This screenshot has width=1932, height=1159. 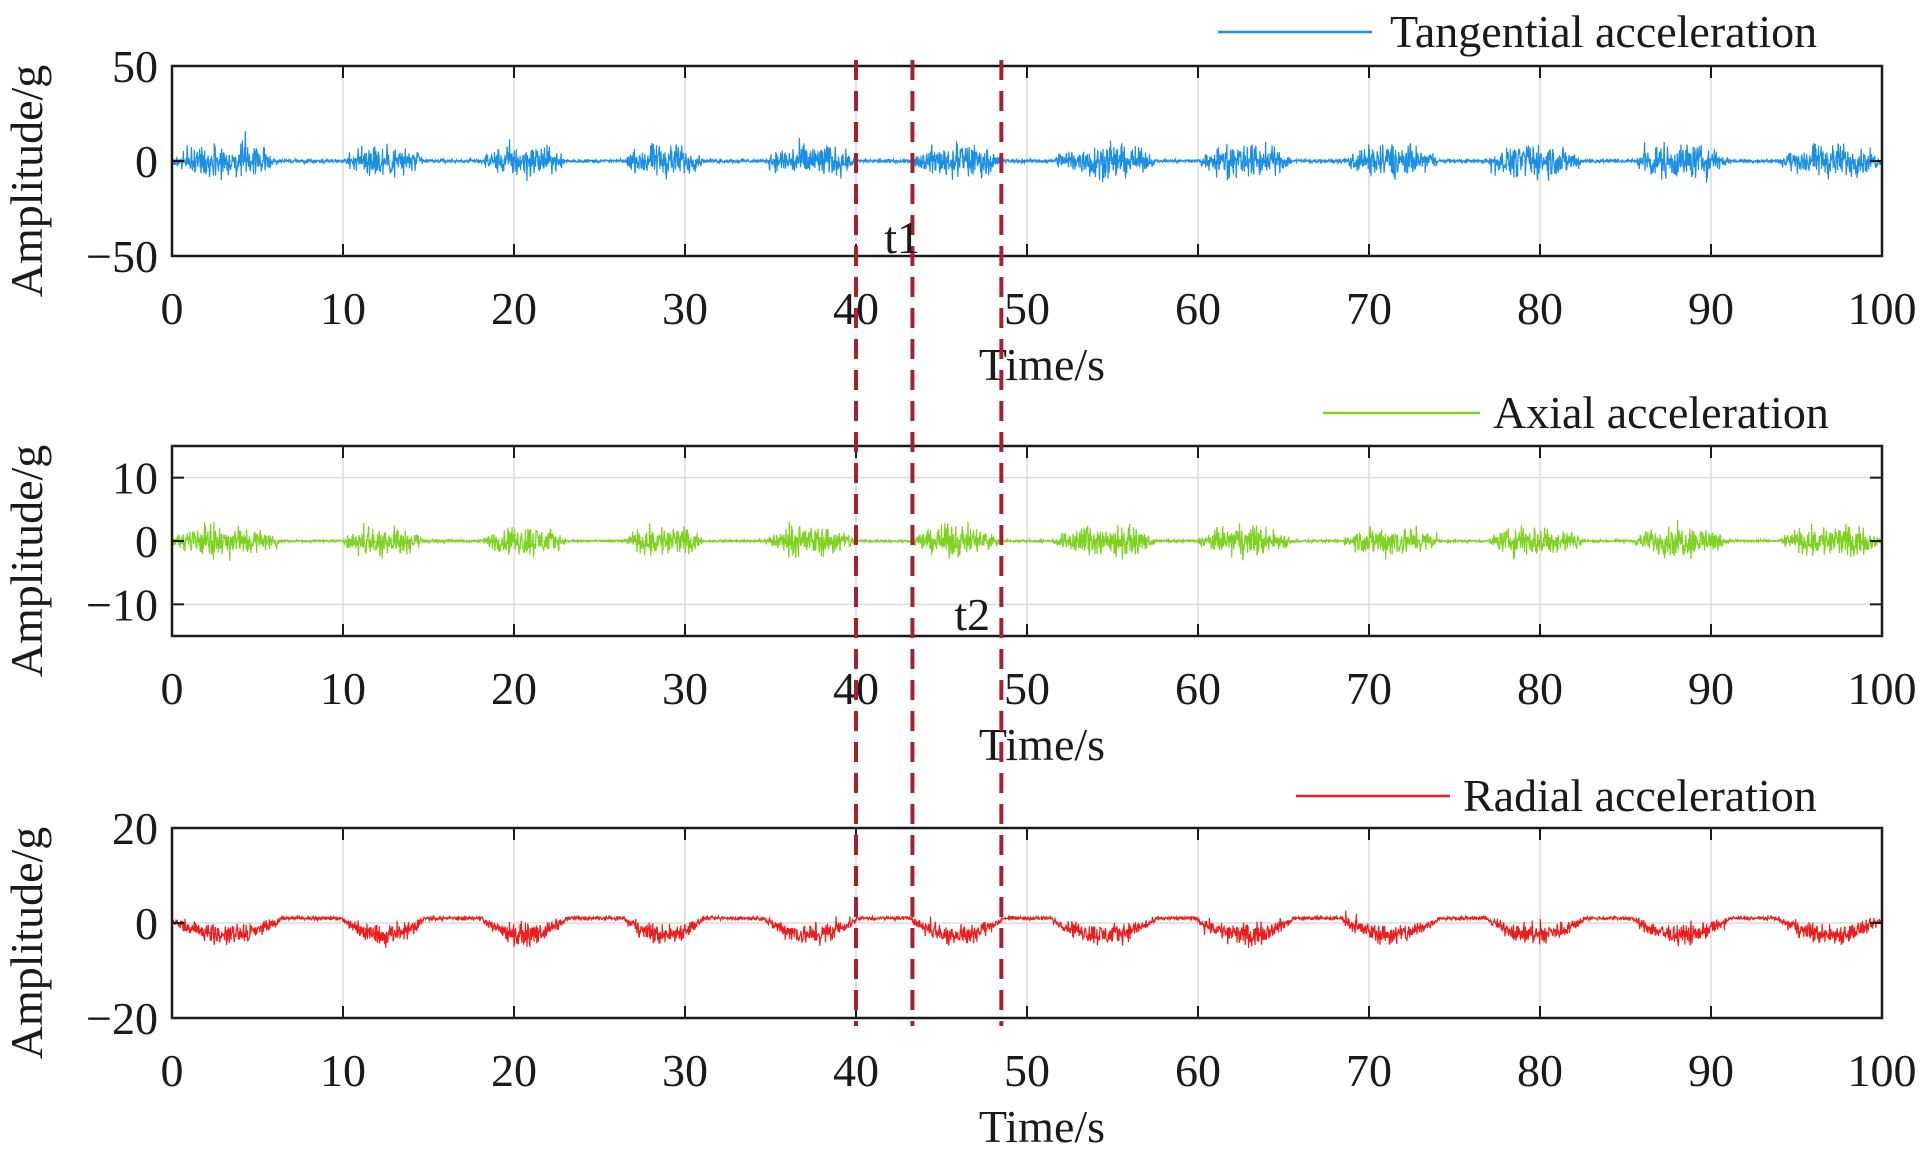 What do you see at coordinates (1661, 412) in the screenshot?
I see `legend-label: Axial acceleration` at bounding box center [1661, 412].